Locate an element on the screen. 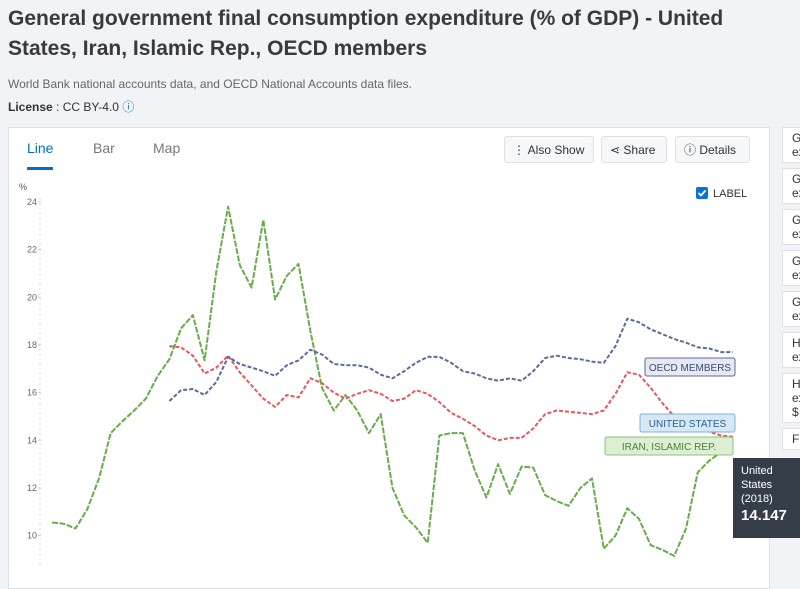 This screenshot has width=800, height=589. tooltip: United States (2018) 14.147 is located at coordinates (766, 498).